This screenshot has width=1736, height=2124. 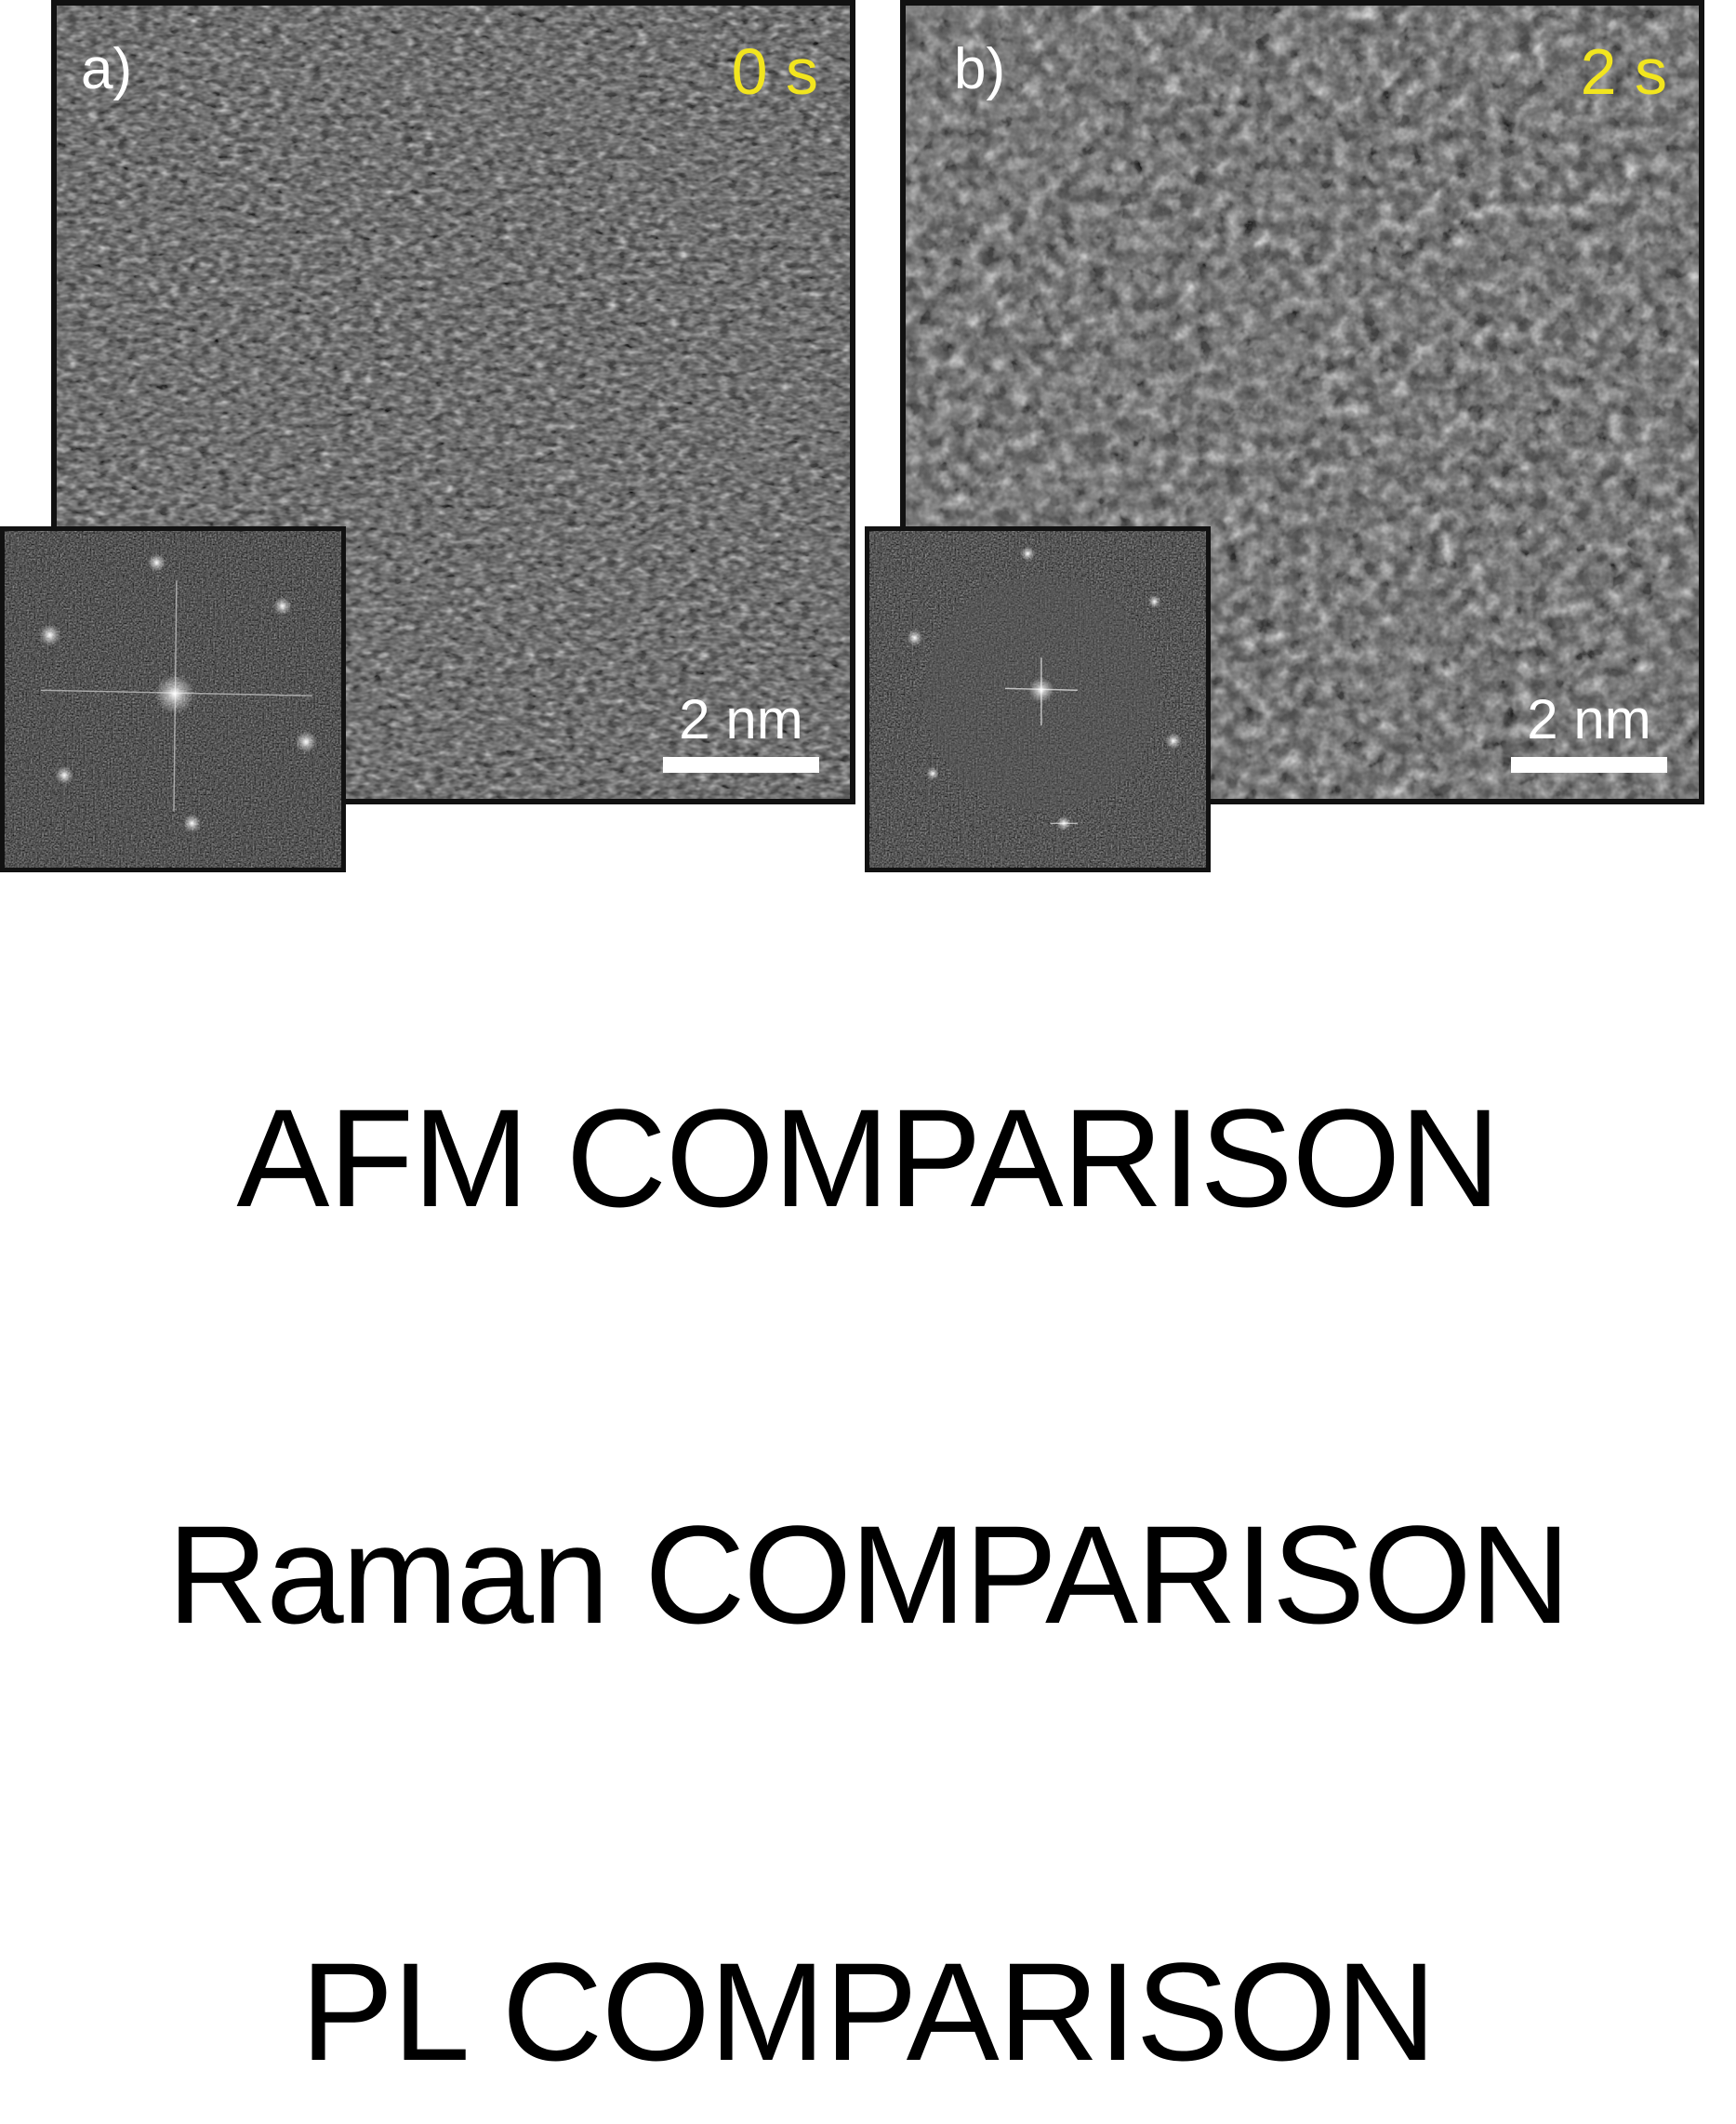 What do you see at coordinates (868, 1574) in the screenshot?
I see `heading-raman: Raman COMPARISON` at bounding box center [868, 1574].